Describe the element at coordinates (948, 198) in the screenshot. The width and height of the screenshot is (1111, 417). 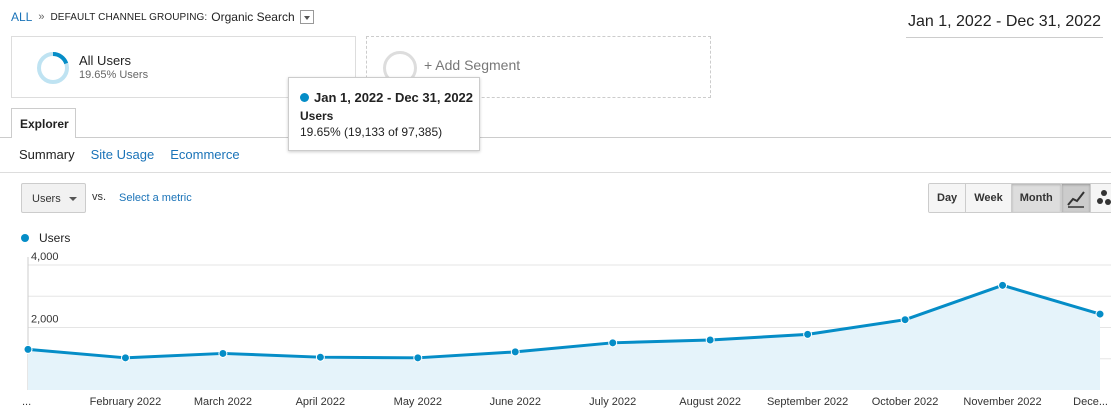
I see `day-button: Day` at that location.